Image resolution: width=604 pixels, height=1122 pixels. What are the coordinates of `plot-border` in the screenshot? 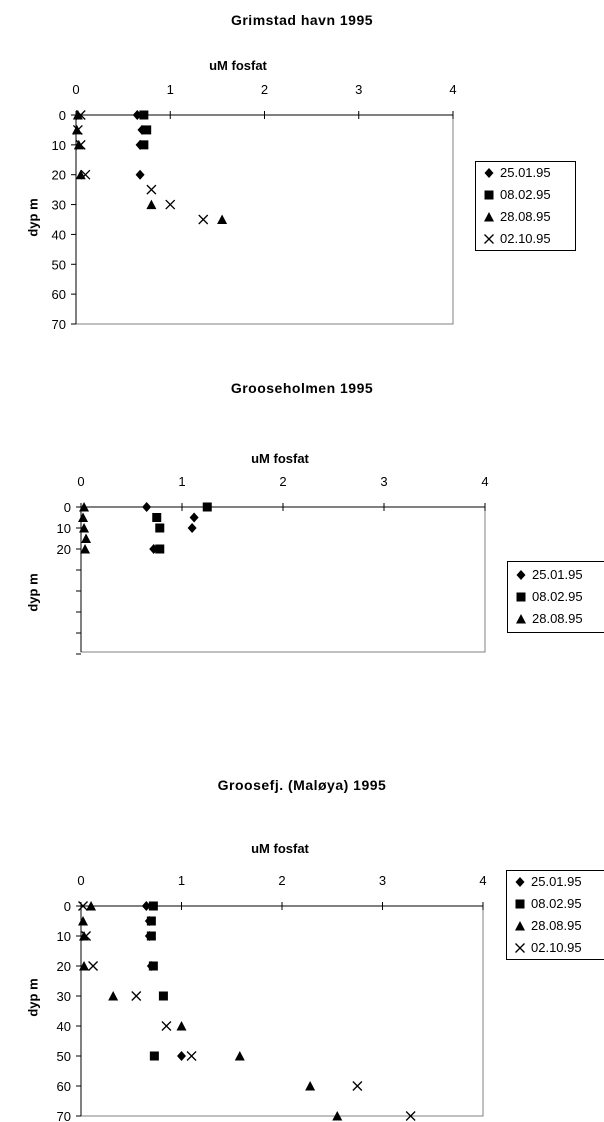 It's located at (282, 1011).